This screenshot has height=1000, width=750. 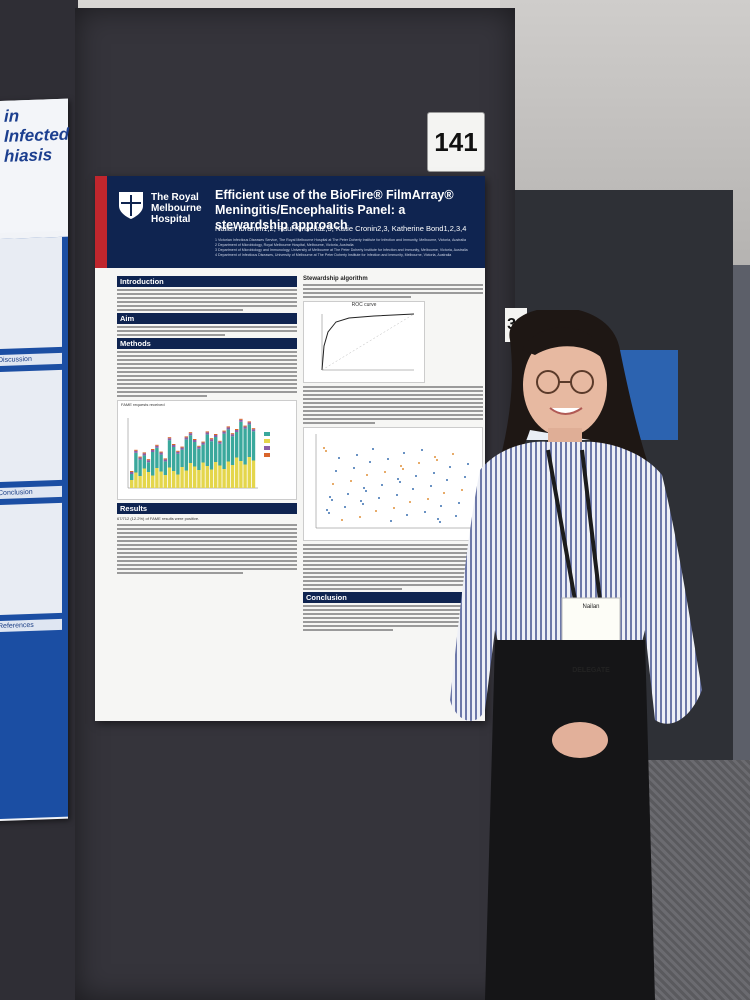 I want to click on introduction-text, so click(x=207, y=300).